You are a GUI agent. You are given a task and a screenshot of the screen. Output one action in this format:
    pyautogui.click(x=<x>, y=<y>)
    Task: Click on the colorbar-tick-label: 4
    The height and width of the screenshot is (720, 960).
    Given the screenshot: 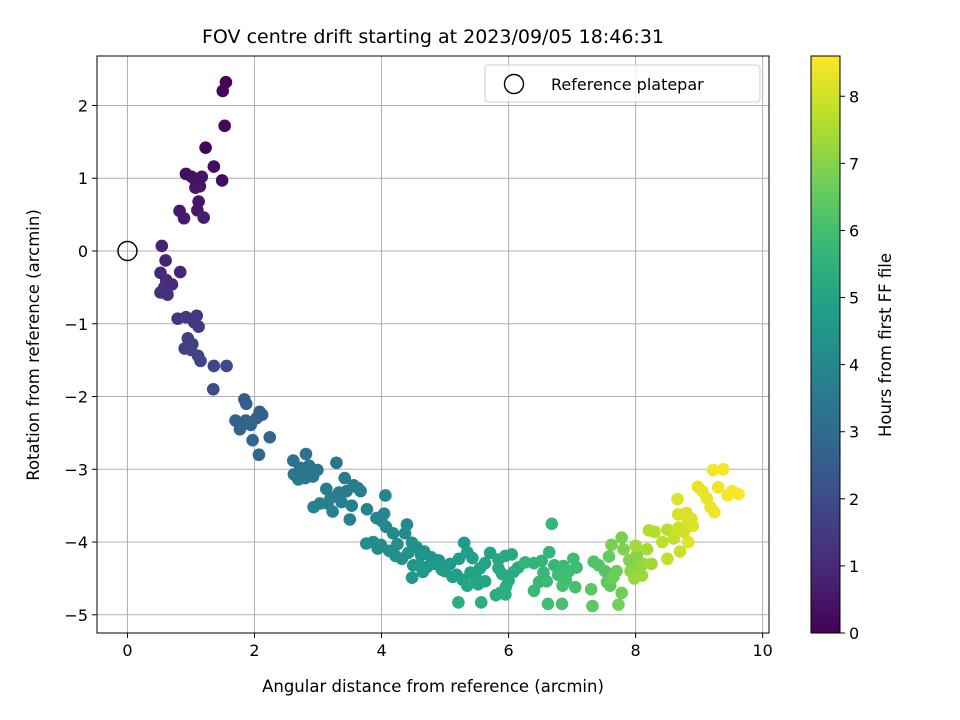 What is the action you would take?
    pyautogui.click(x=854, y=365)
    